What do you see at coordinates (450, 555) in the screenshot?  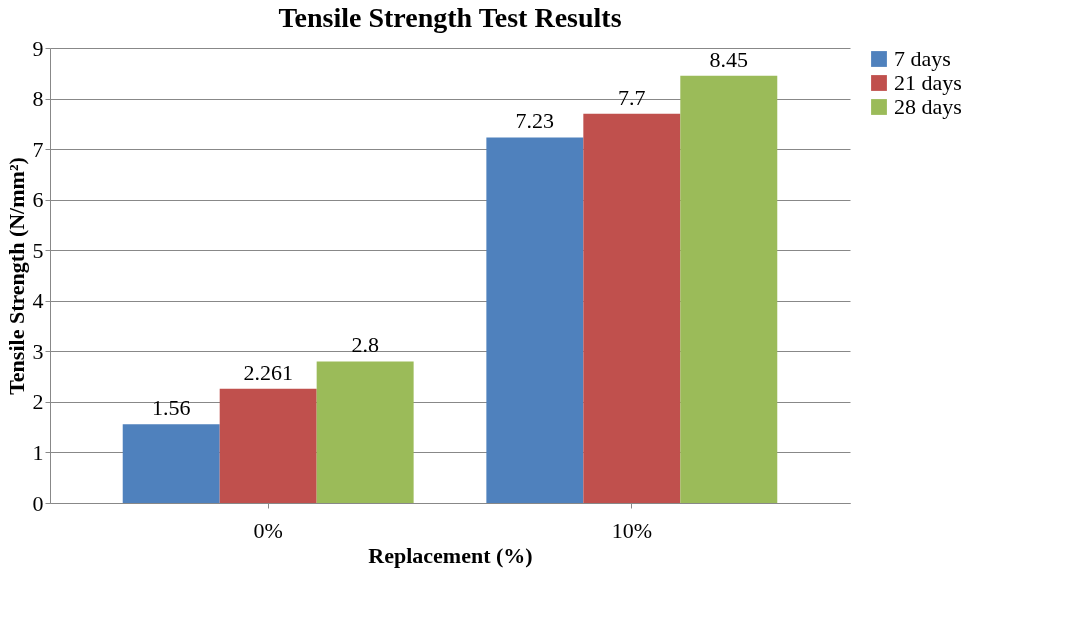 I see `x-axis-title: Replacement (%)` at bounding box center [450, 555].